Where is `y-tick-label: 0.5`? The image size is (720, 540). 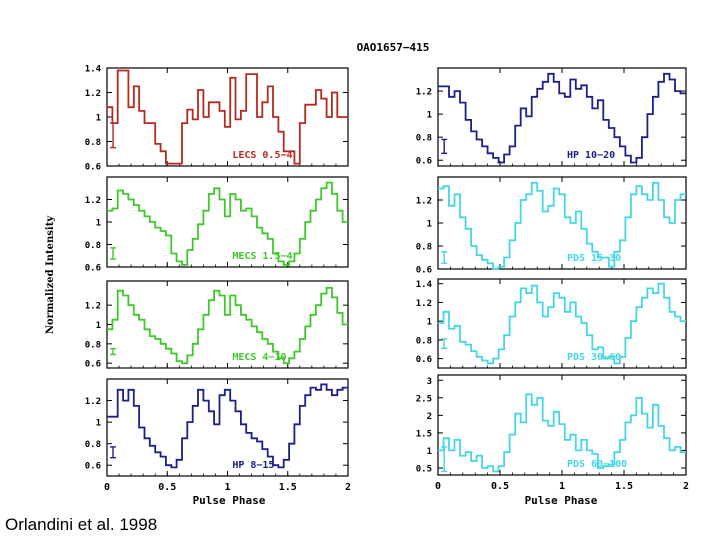 y-tick-label: 0.5 is located at coordinates (424, 469).